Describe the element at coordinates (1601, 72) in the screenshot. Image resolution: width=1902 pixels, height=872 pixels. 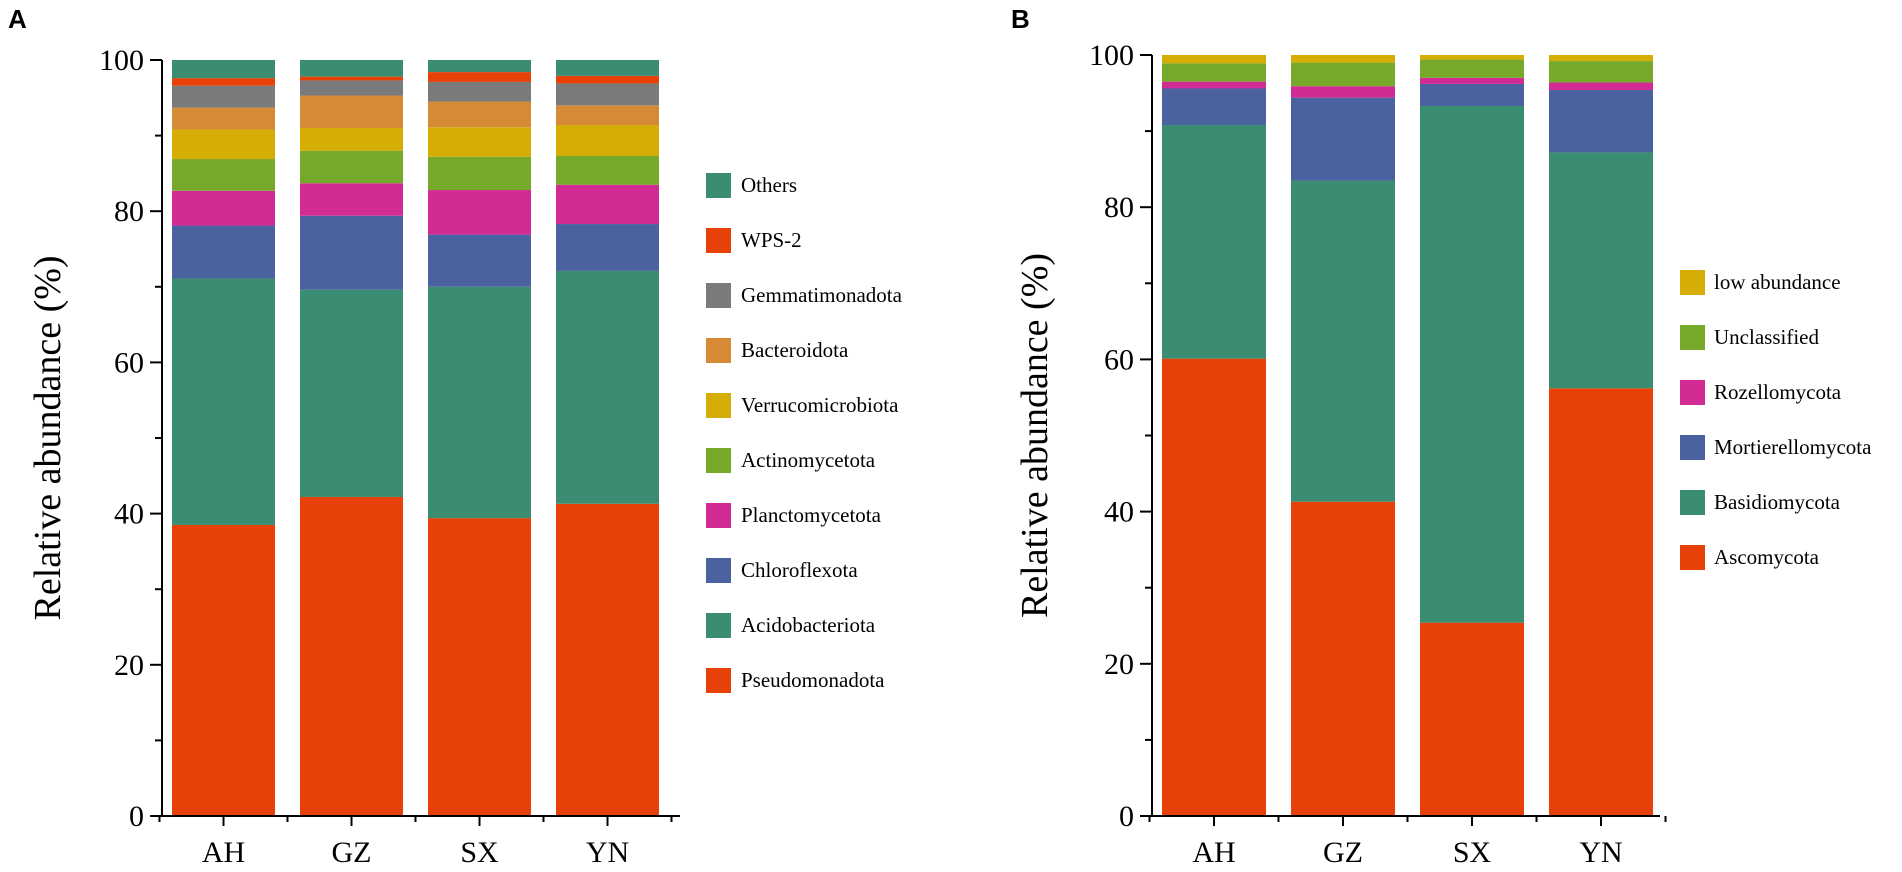
I see `bar-yn-unclassified` at that location.